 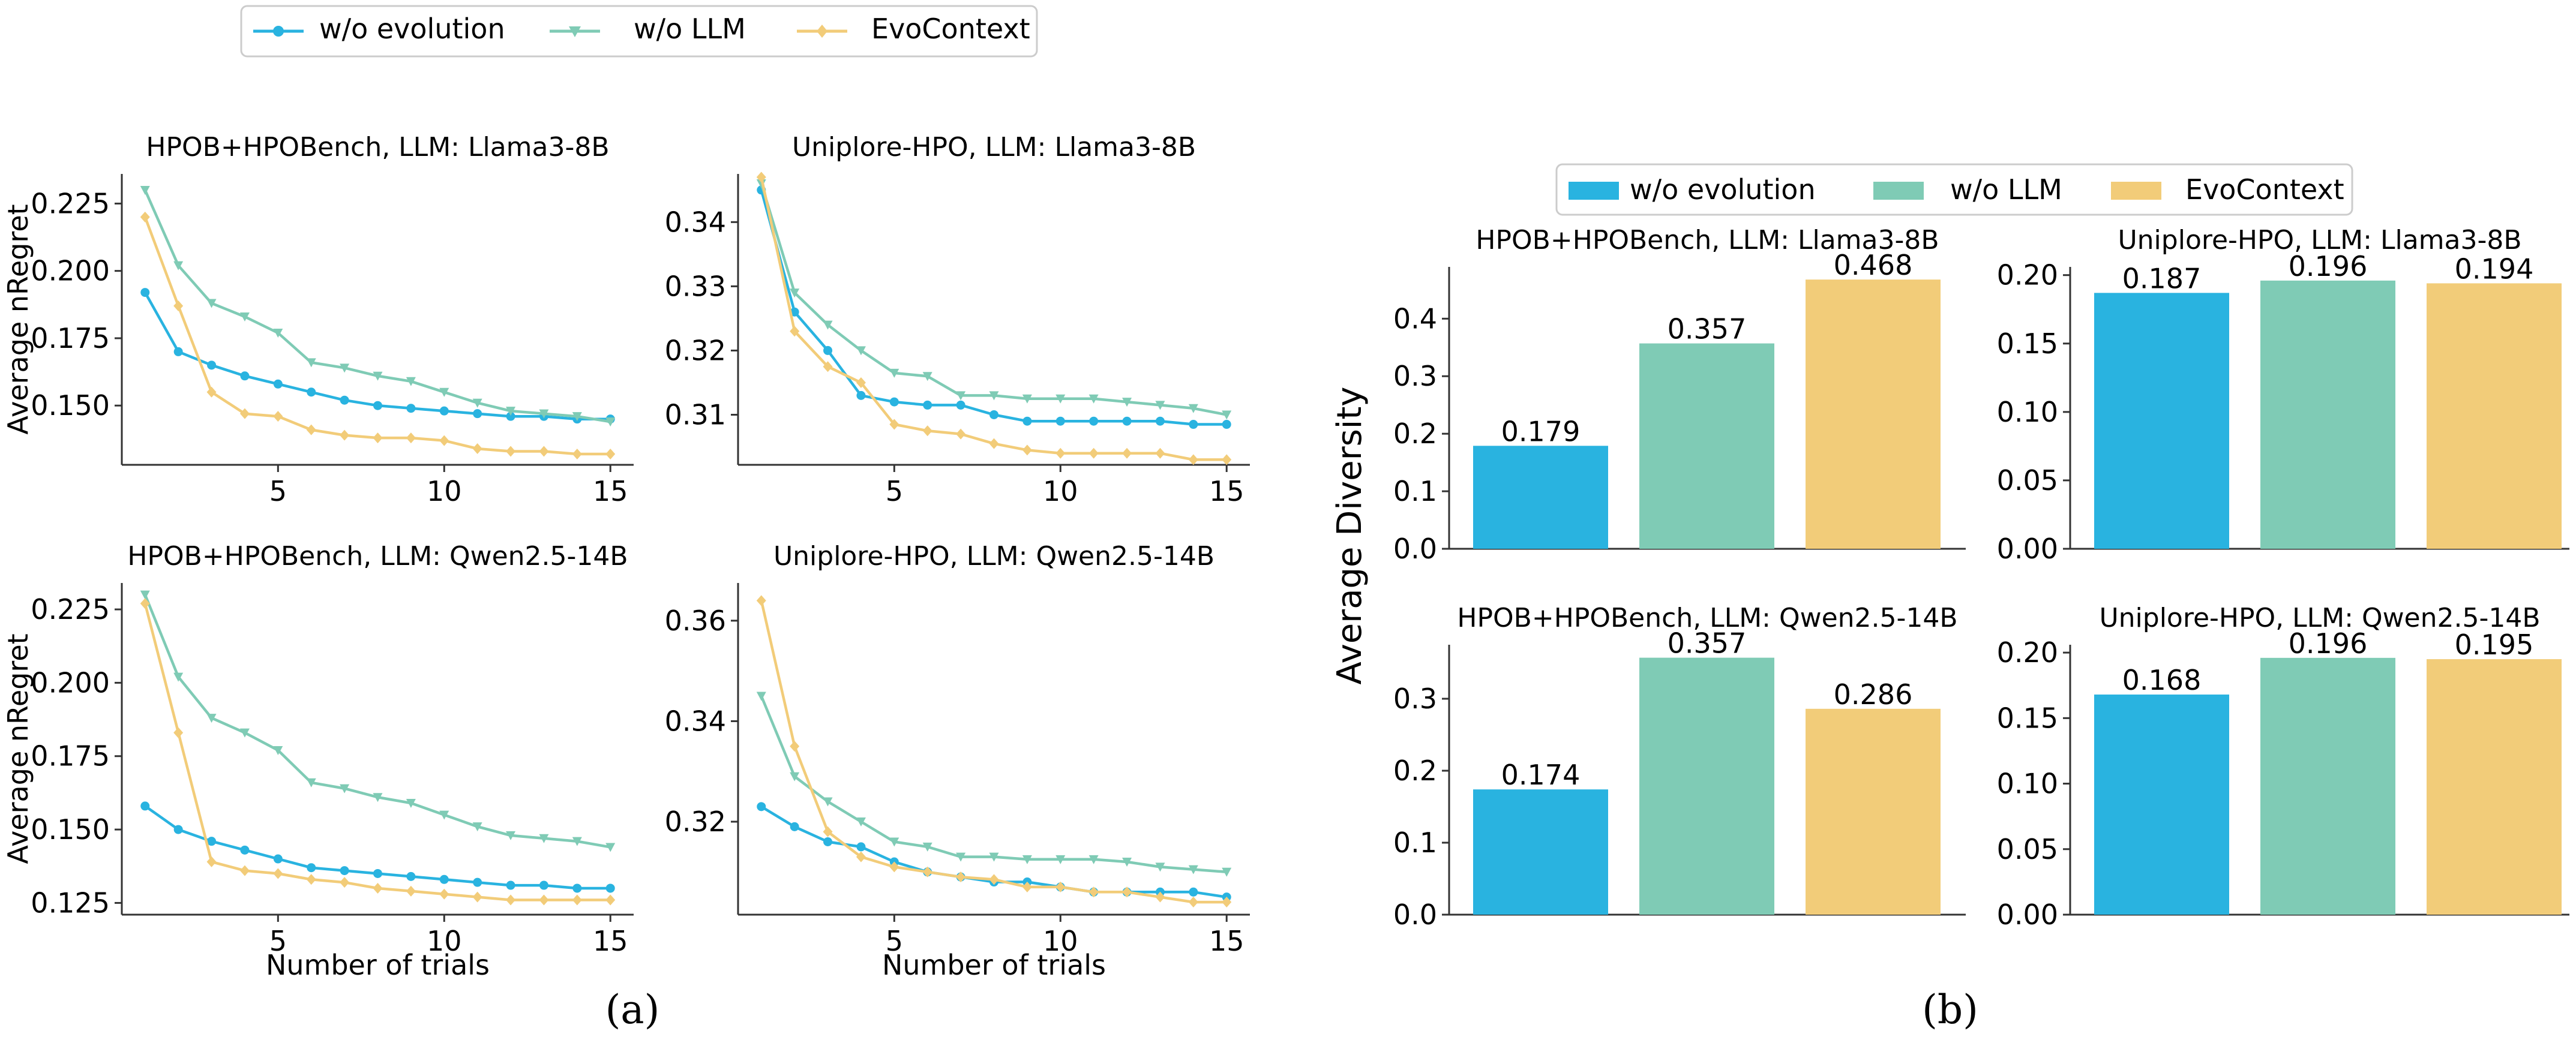 I want to click on y-tick-label: 0.00, so click(x=2027, y=915).